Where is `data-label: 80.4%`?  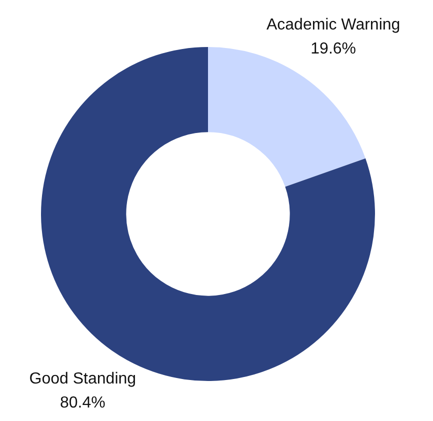
data-label: 80.4% is located at coordinates (83, 403).